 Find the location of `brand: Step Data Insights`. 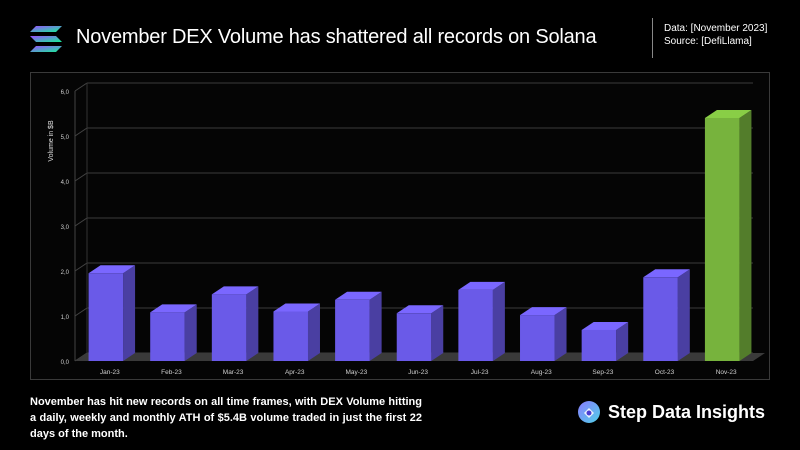

brand: Step Data Insights is located at coordinates (671, 412).